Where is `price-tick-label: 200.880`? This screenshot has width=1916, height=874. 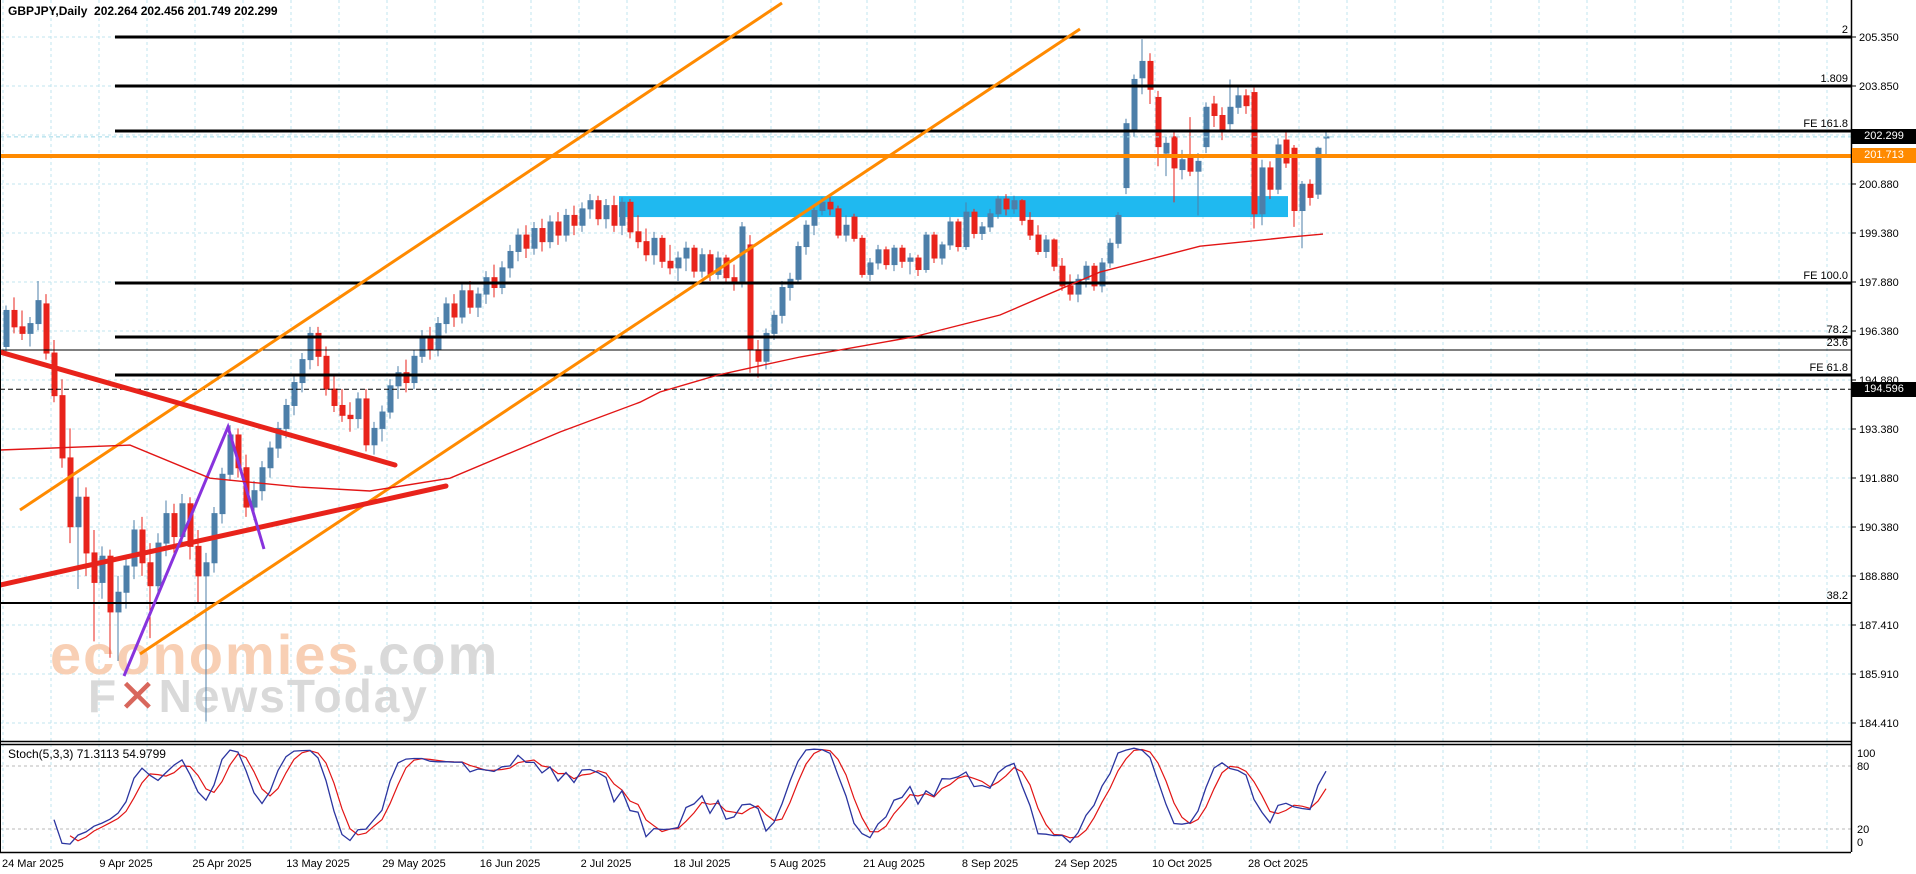 price-tick-label: 200.880 is located at coordinates (1879, 185).